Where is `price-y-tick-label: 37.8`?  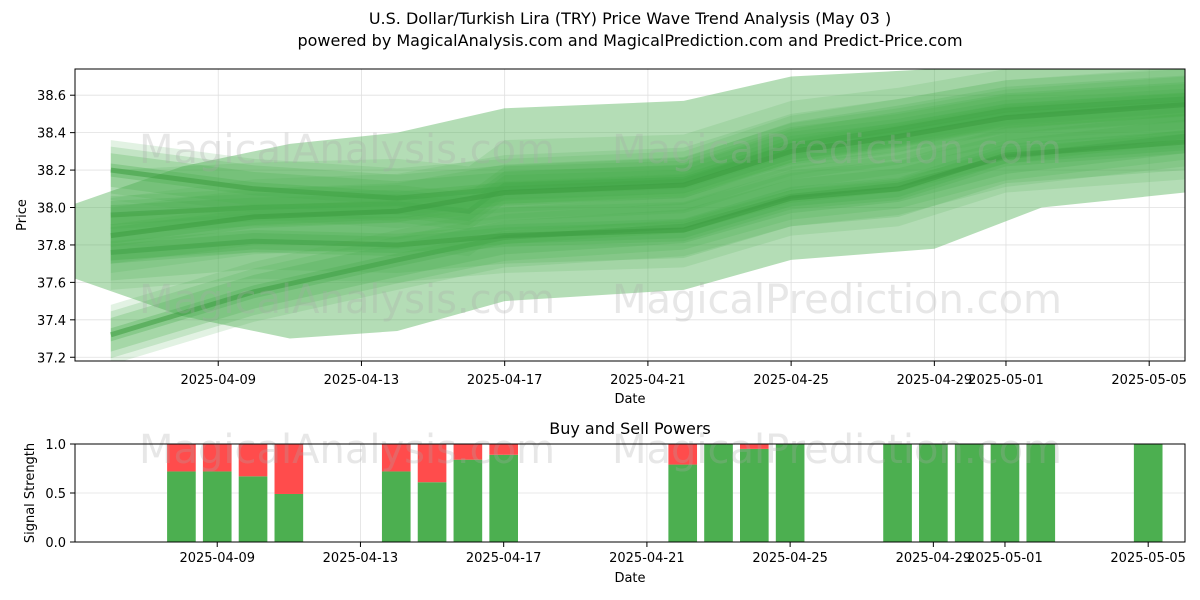 price-y-tick-label: 37.8 is located at coordinates (51, 246).